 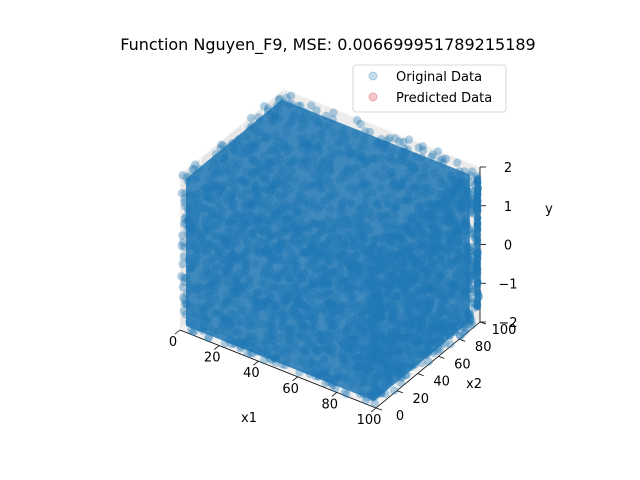 What do you see at coordinates (400, 416) in the screenshot?
I see `y-tick-label: 0` at bounding box center [400, 416].